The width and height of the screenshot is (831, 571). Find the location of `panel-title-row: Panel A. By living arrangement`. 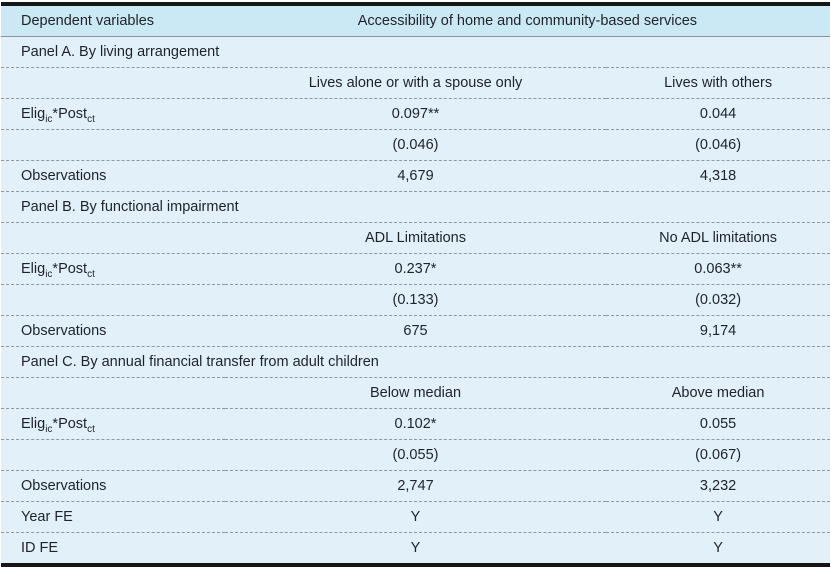

panel-title-row: Panel A. By living arrangement is located at coordinates (415, 52).